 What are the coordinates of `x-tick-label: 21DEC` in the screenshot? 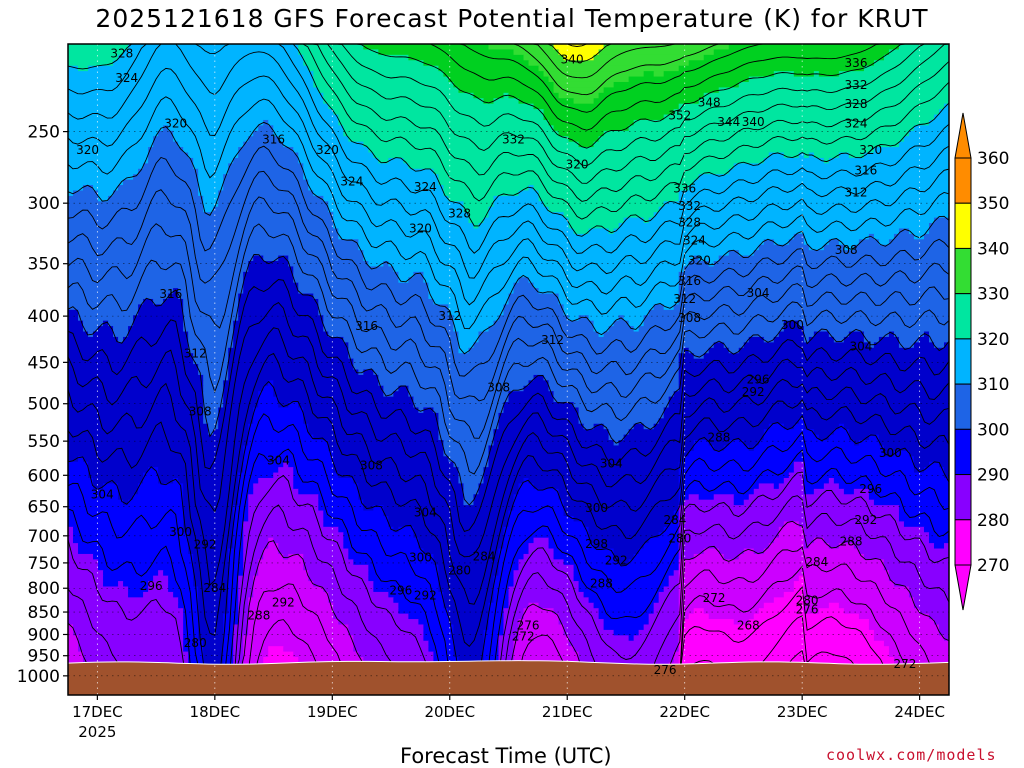 It's located at (567, 712).